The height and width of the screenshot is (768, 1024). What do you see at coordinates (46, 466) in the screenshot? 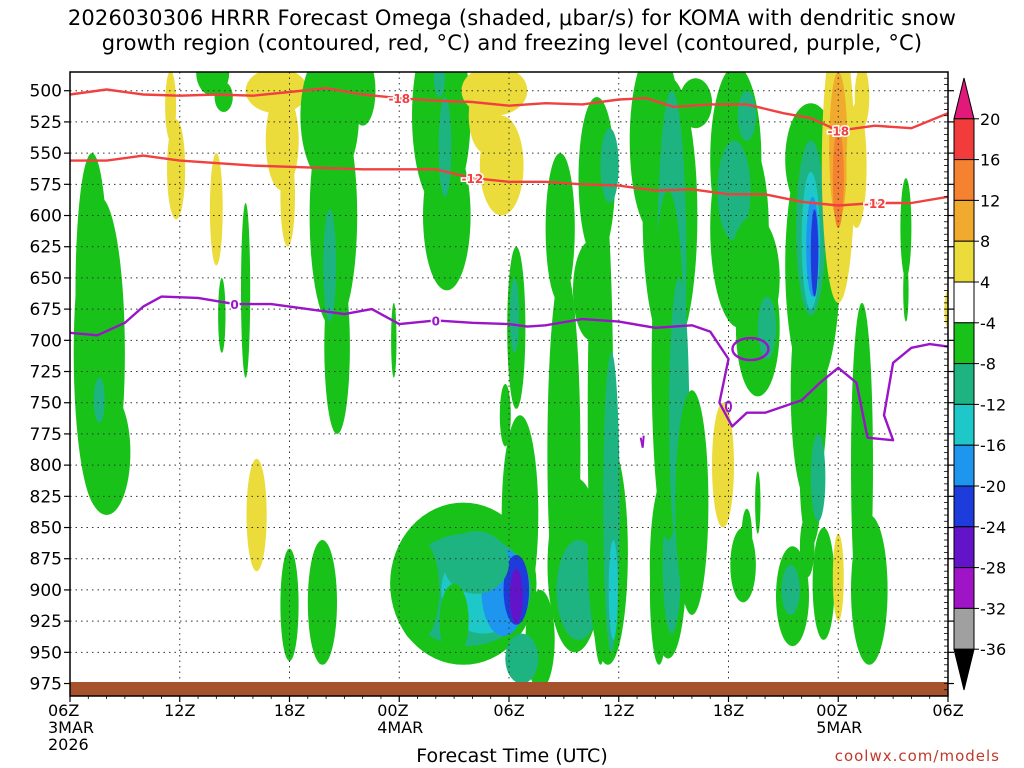
I see `y-tick-label: 800` at bounding box center [46, 466].